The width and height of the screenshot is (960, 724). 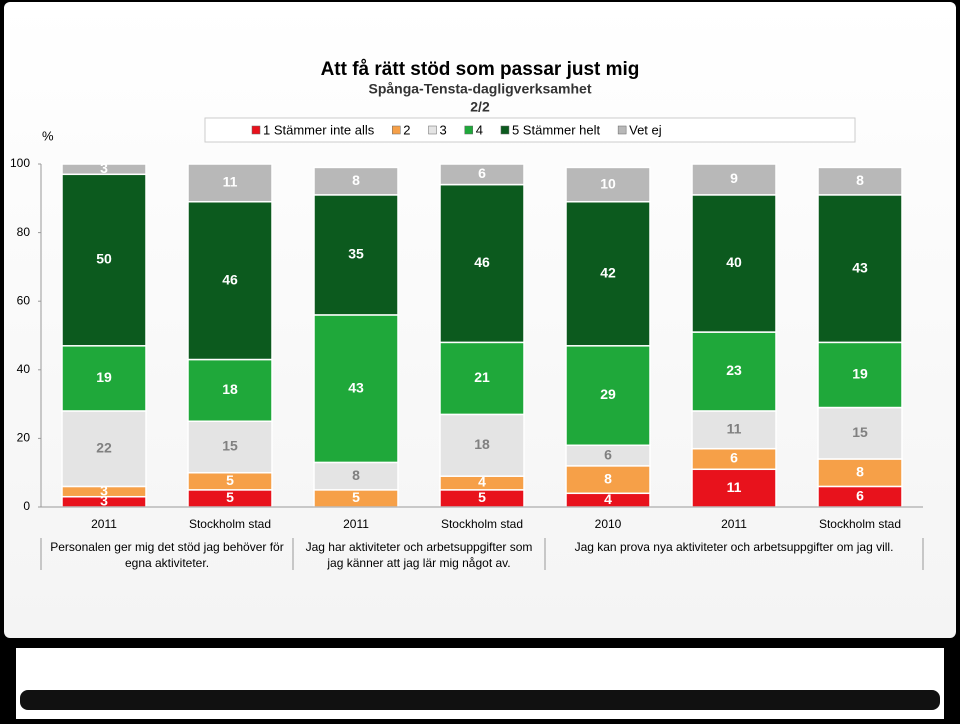 I want to click on y-tick-label: 0, so click(x=26, y=506).